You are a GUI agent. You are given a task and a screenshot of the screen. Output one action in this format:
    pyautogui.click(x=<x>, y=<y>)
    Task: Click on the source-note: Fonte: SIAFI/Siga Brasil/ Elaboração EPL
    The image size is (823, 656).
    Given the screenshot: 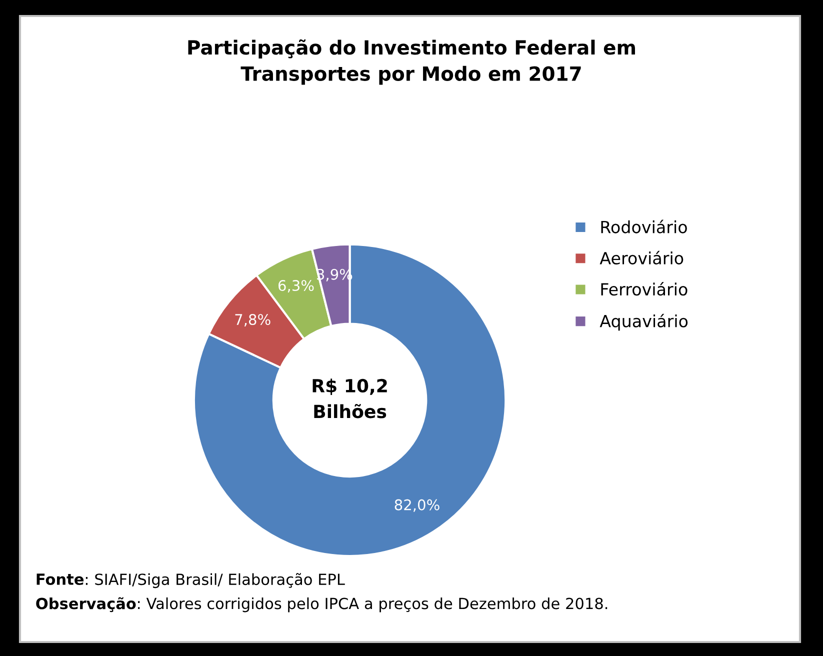 What is the action you would take?
    pyautogui.click(x=190, y=580)
    